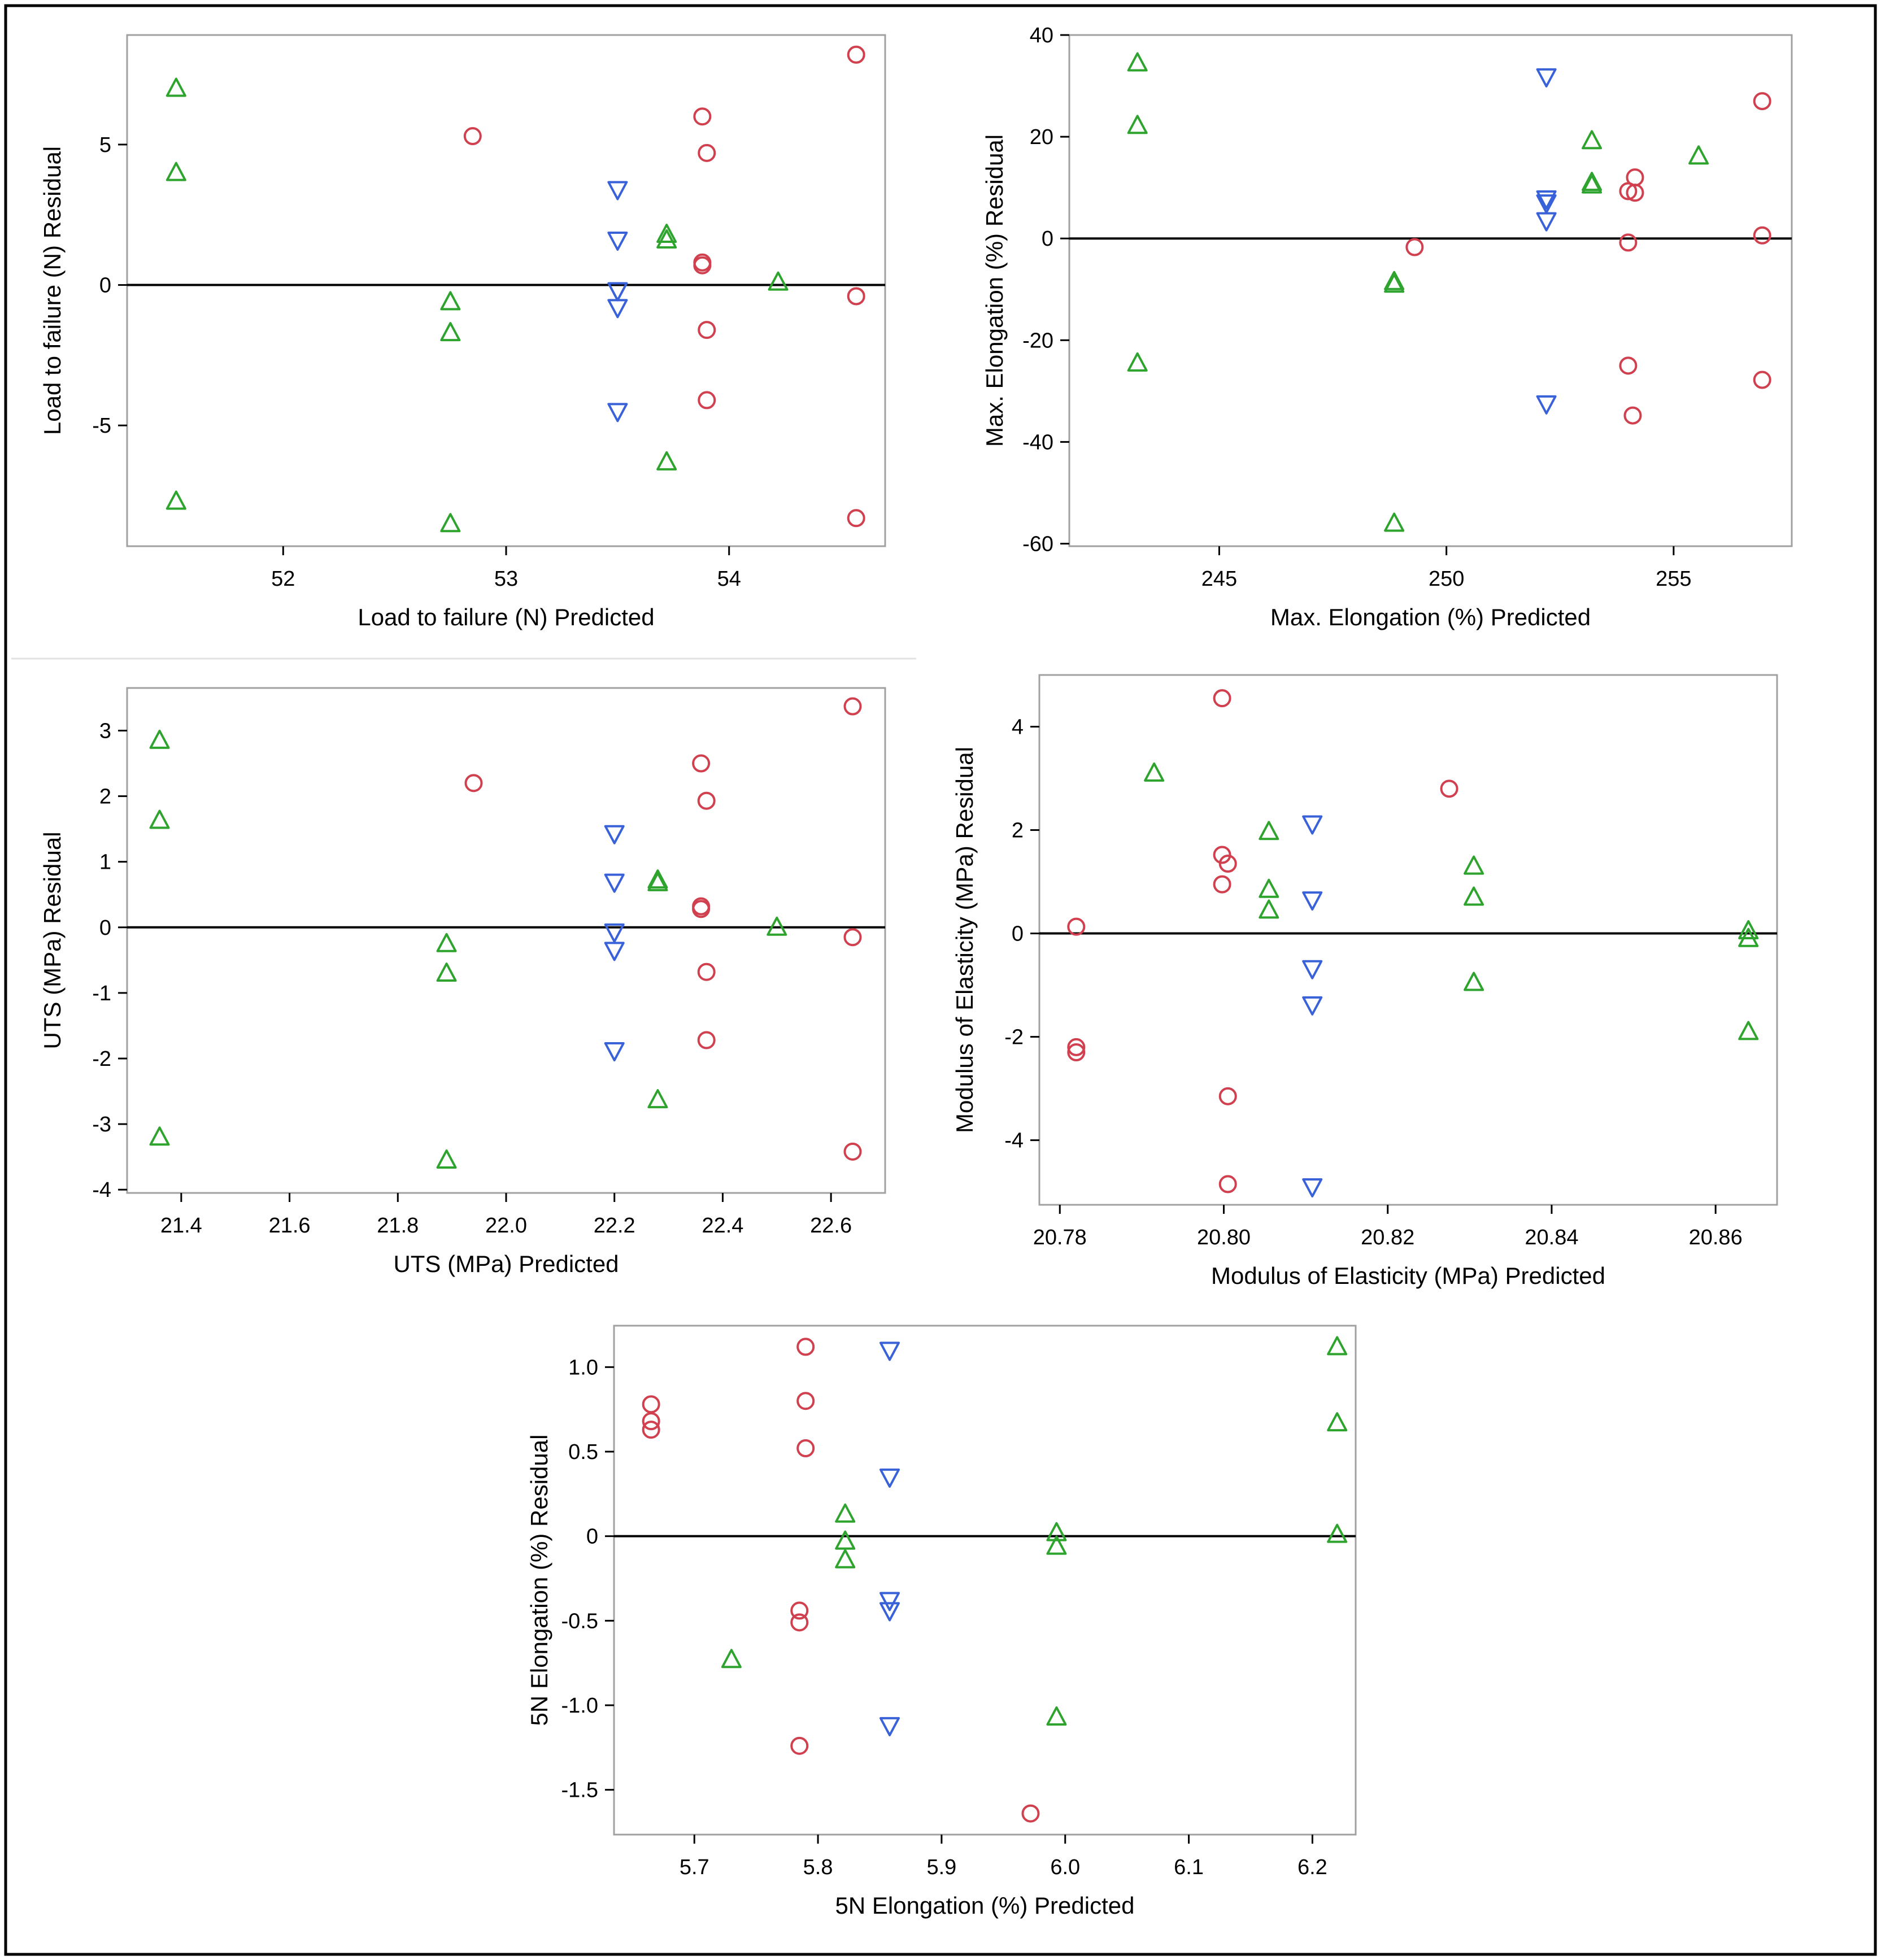 Image resolution: width=1881 pixels, height=1960 pixels. Describe the element at coordinates (1037, 544) in the screenshot. I see `y-tick-label: -60` at that location.